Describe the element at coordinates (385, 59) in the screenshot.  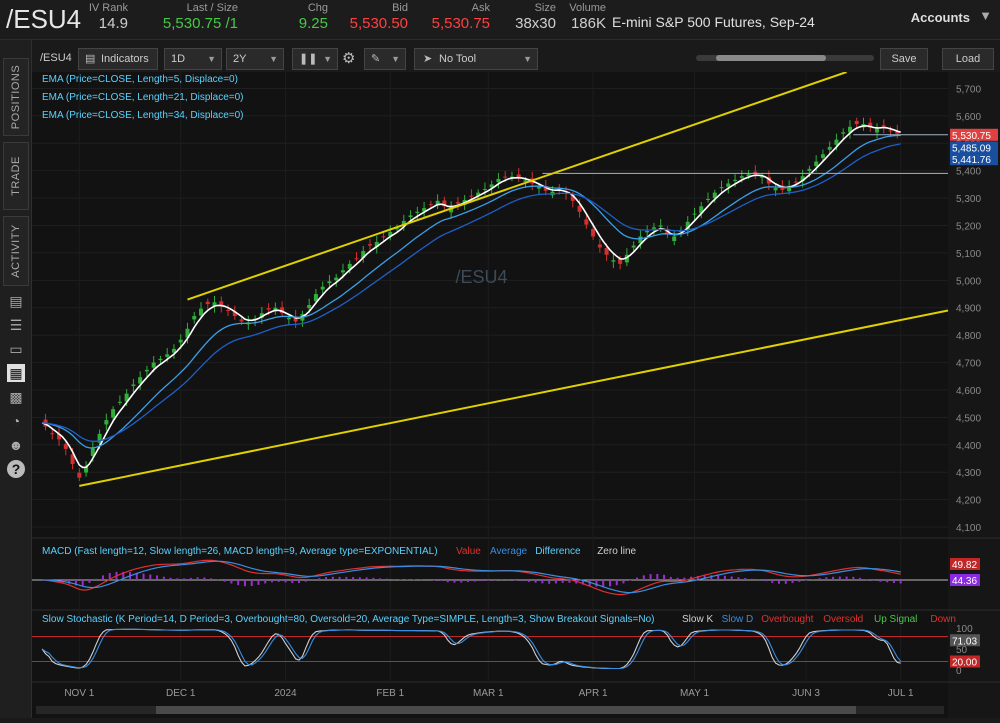
I see `drawing-tools-button: ✎ ▼` at that location.